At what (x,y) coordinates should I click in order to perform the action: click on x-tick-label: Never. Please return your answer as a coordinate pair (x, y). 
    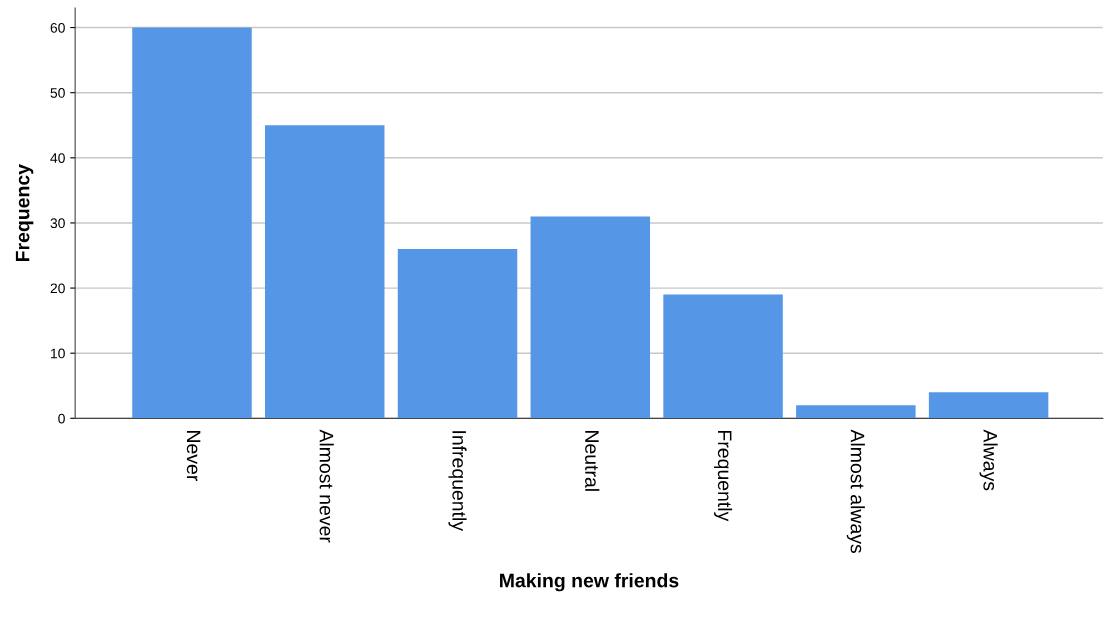
    Looking at the image, I should click on (193, 456).